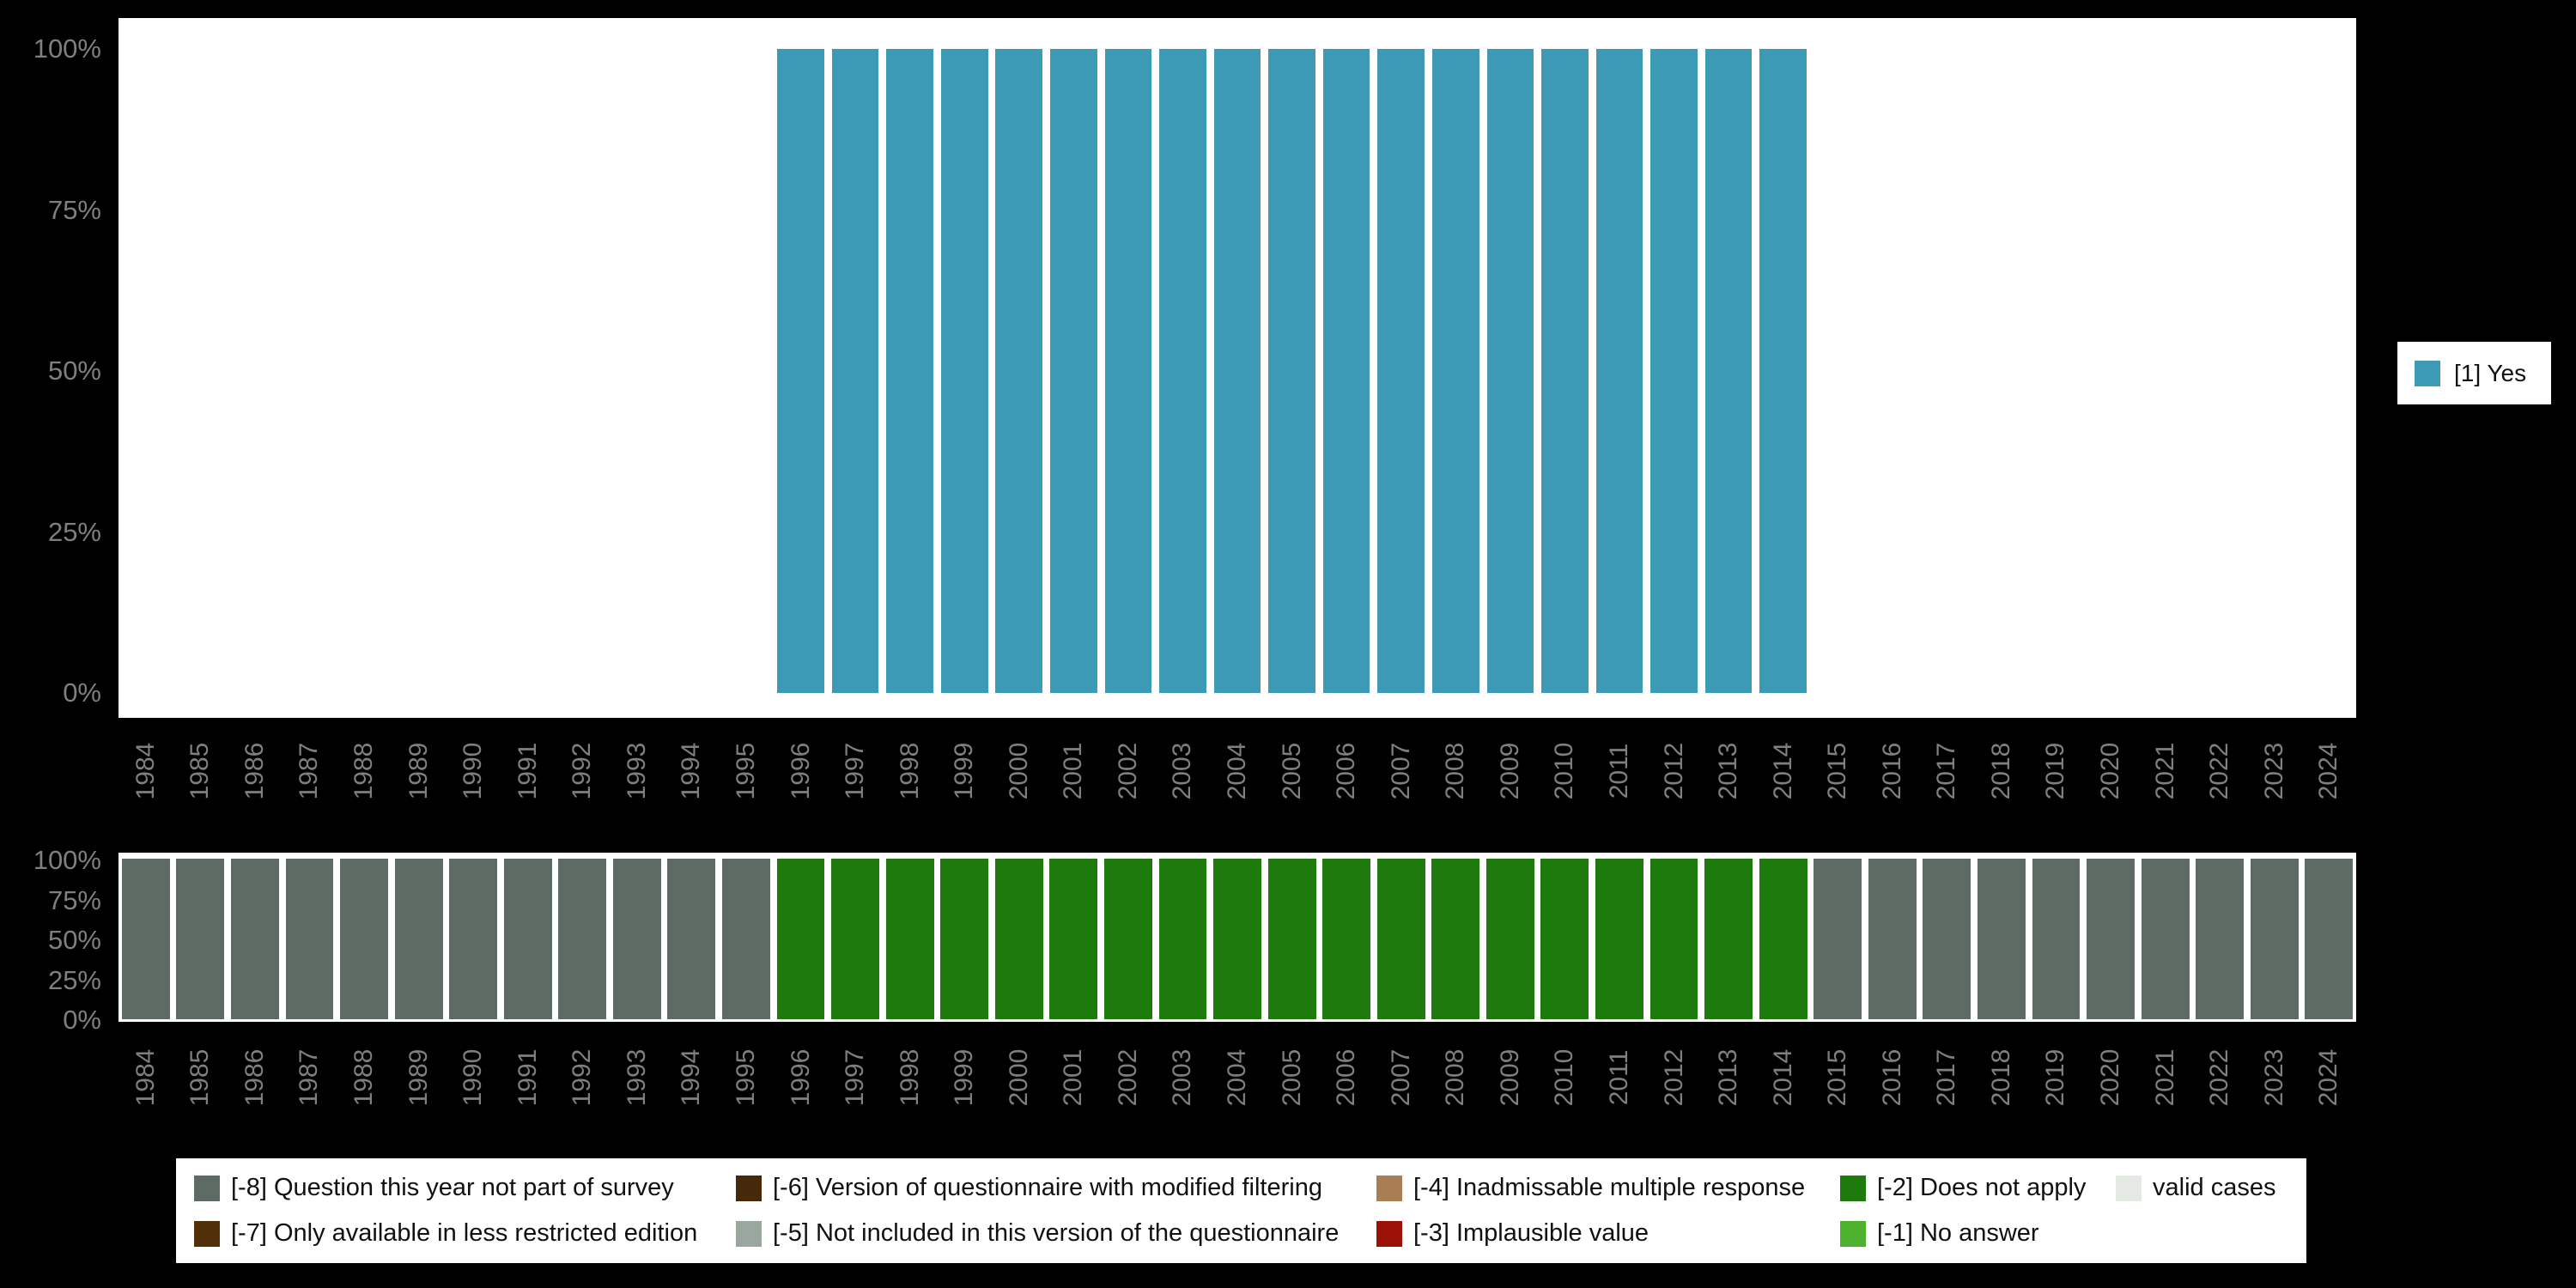 This screenshot has height=1288, width=2576. I want to click on x-tick-label-1998: 1998, so click(910, 1078).